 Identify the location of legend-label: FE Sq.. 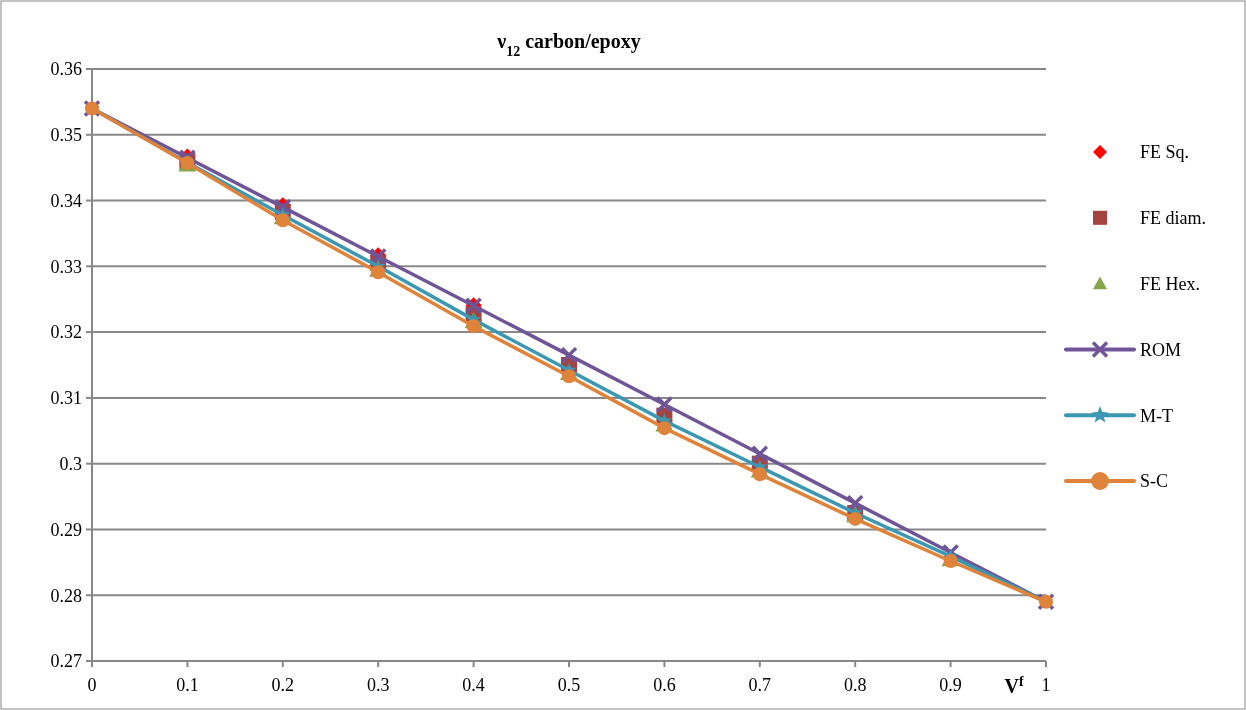
(1165, 152).